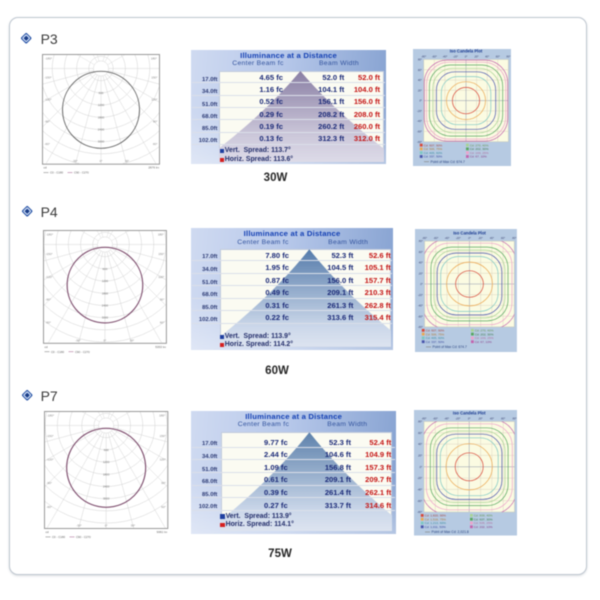  What do you see at coordinates (433, 149) in the screenshot?
I see `svg-text: Cd: 506, 75%` at bounding box center [433, 149].